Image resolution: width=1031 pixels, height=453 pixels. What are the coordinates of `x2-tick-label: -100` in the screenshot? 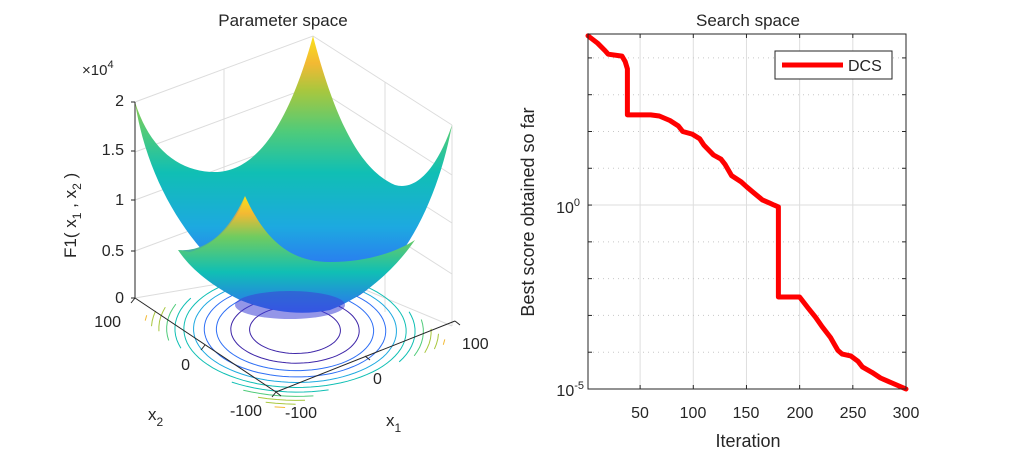 It's located at (246, 411).